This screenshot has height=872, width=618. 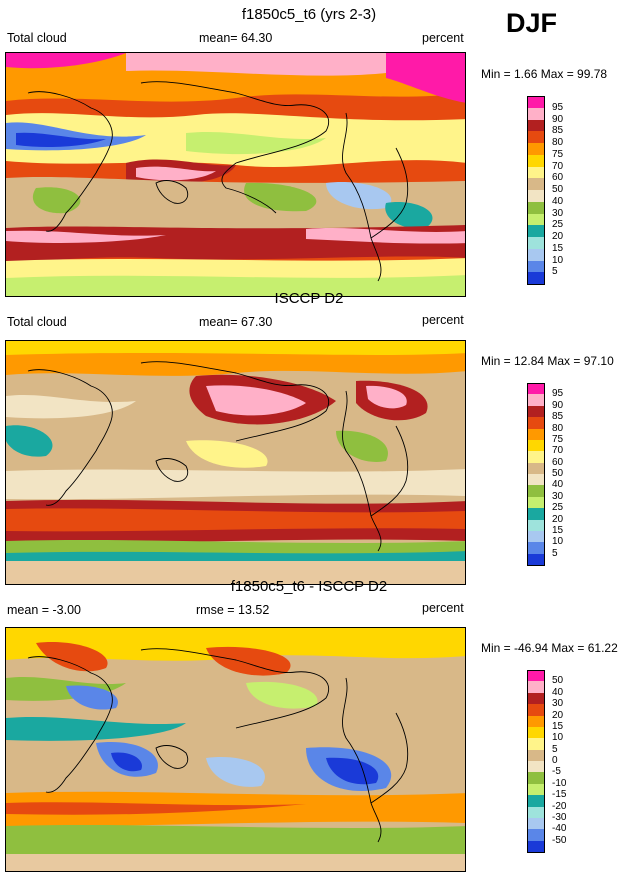 What do you see at coordinates (559, 795) in the screenshot?
I see `colorbar-label: -15` at bounding box center [559, 795].